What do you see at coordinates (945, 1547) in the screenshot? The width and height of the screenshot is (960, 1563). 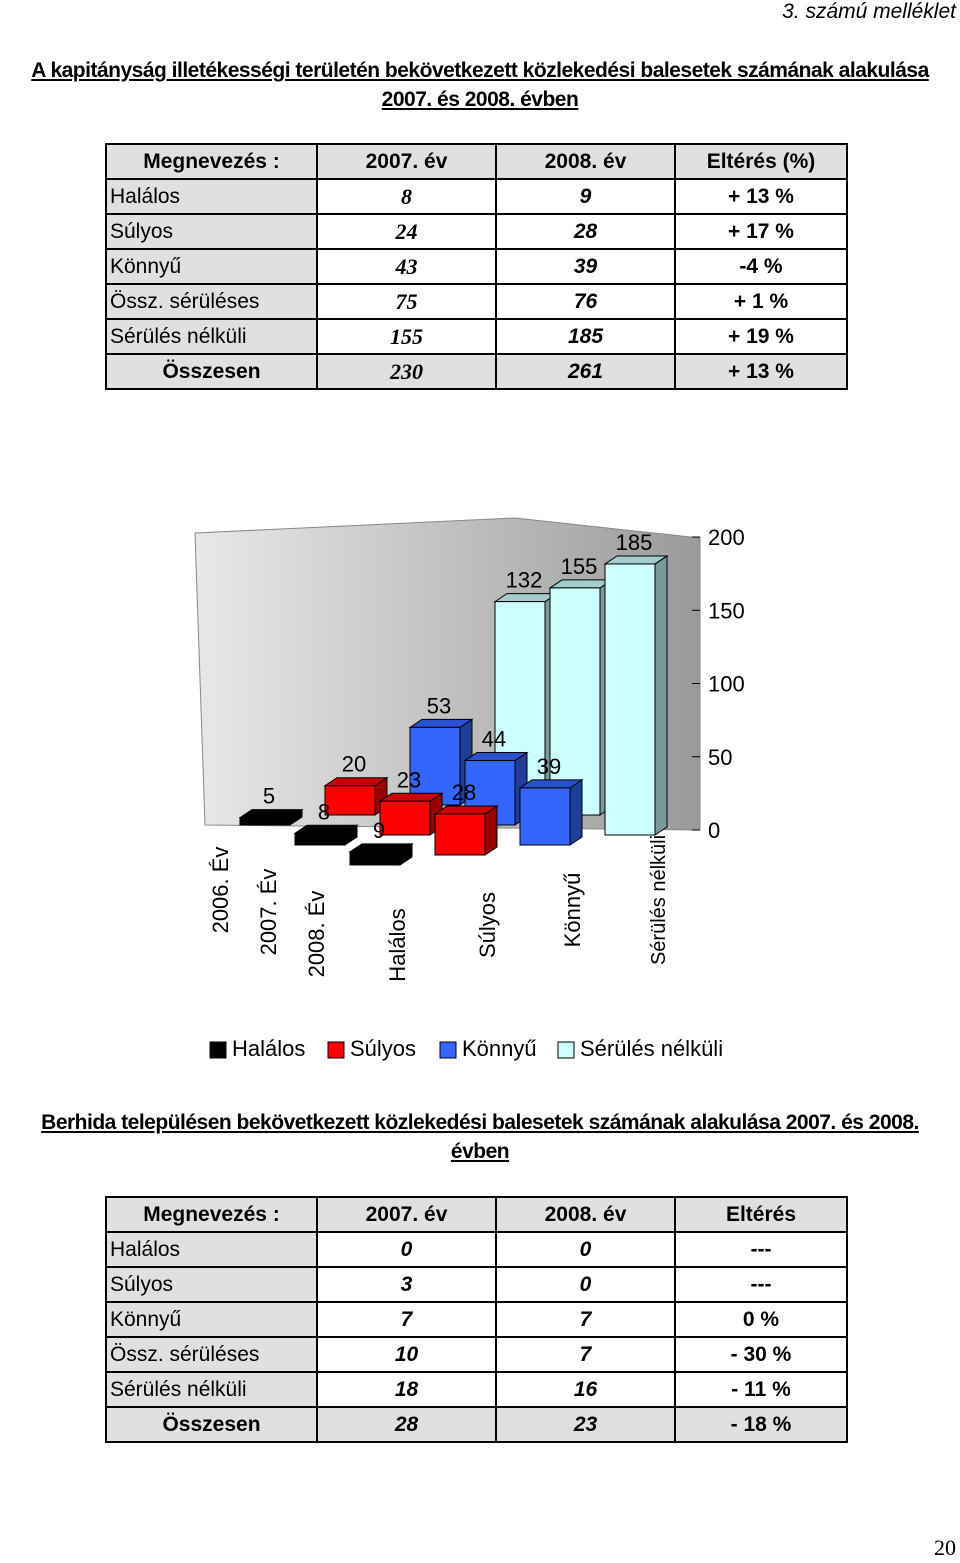 I see `page-number: 20` at bounding box center [945, 1547].